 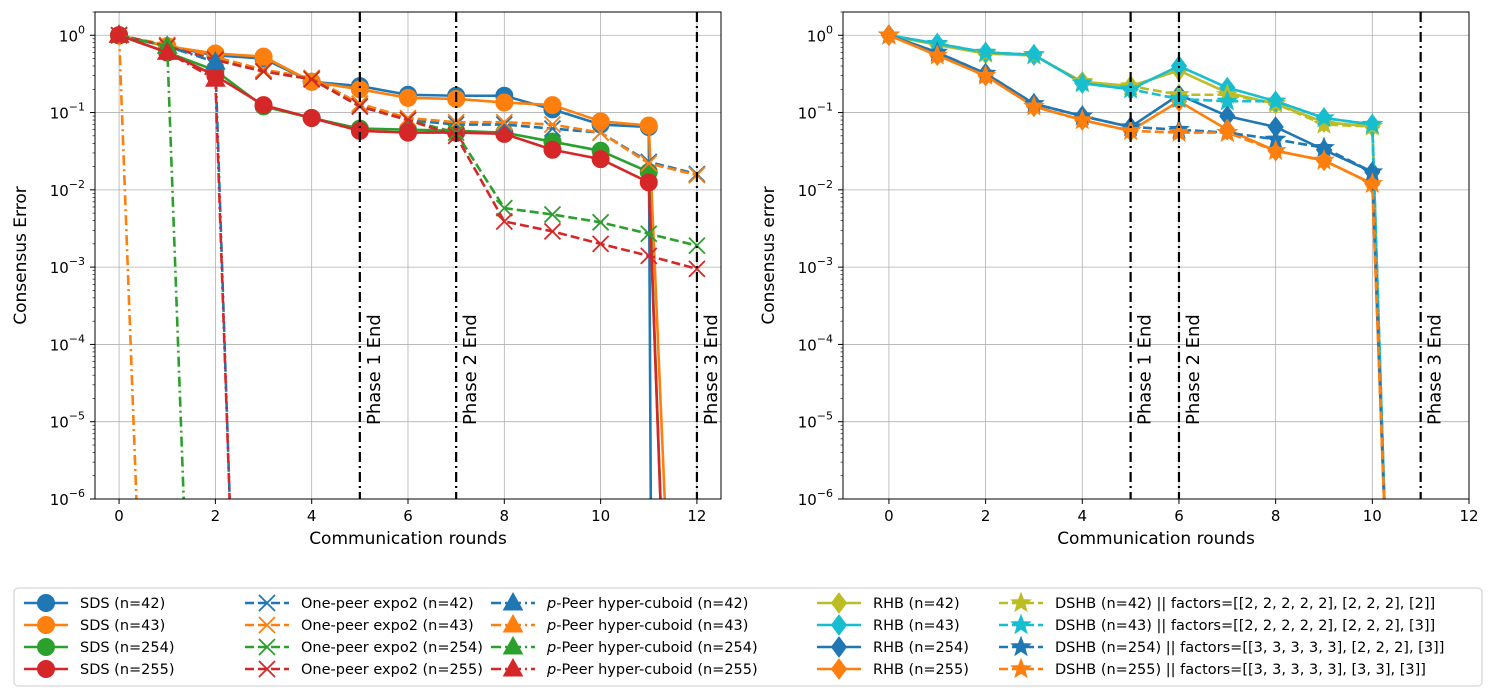 I want to click on y-tick-label: 10⁻², so click(x=815, y=189).